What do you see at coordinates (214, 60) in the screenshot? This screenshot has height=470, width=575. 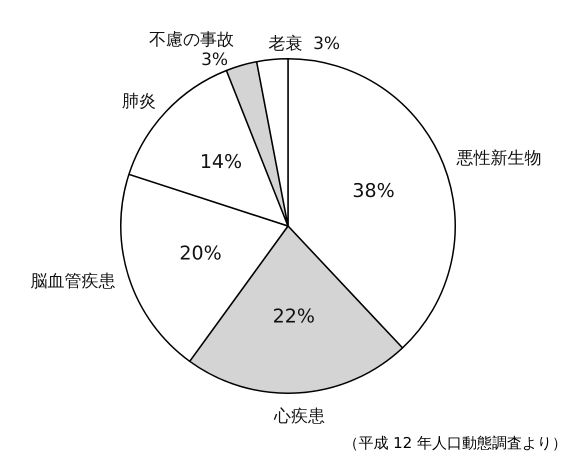 I see `data-label: 3%` at bounding box center [214, 60].